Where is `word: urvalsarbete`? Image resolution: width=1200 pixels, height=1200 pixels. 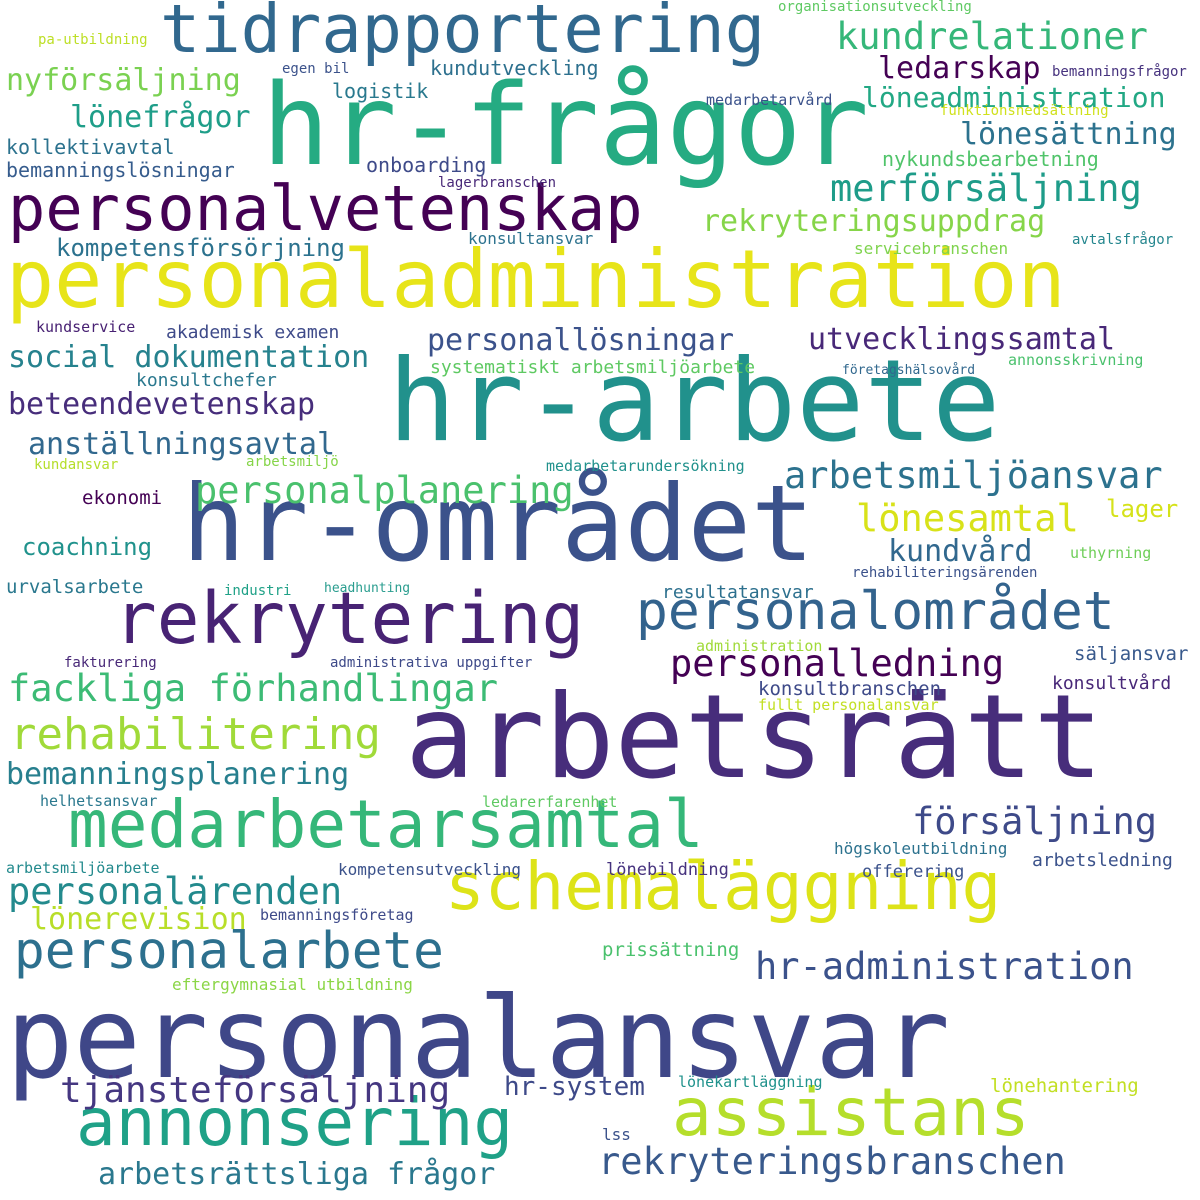 word: urvalsarbete is located at coordinates (75, 587).